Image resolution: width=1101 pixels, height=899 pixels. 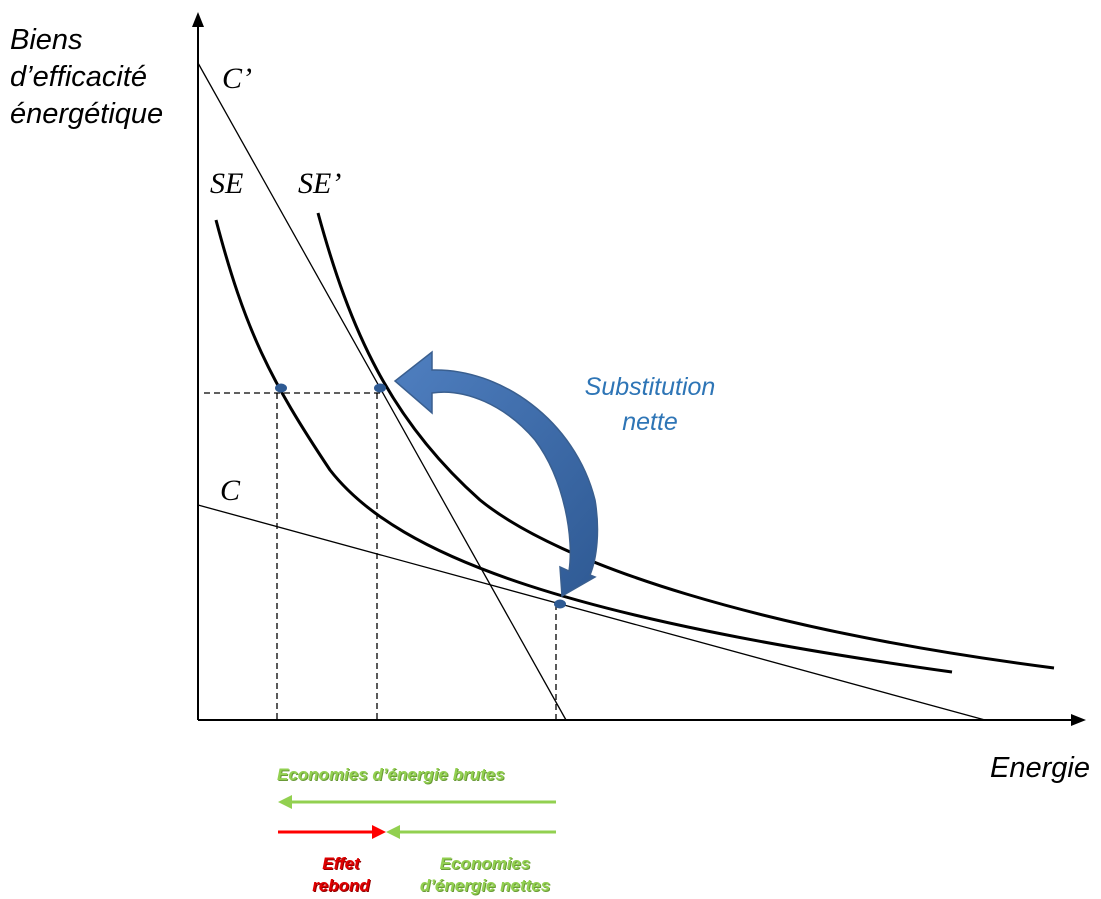 I want to click on rebound-arrowhead, so click(x=379, y=832).